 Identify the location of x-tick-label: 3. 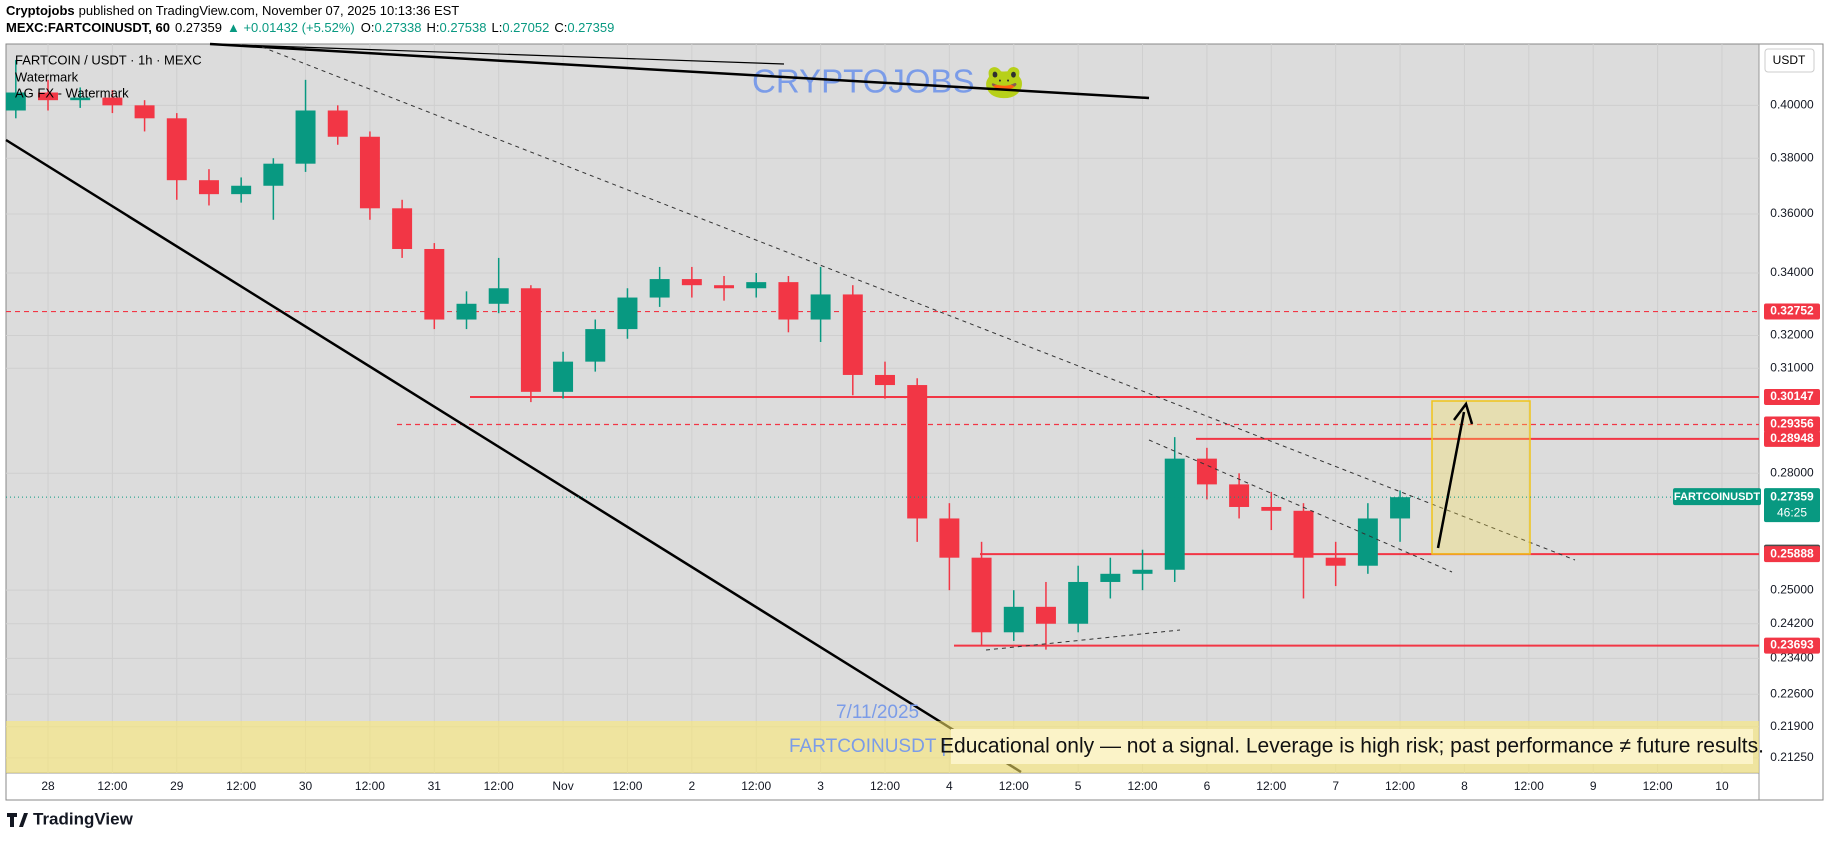
(820, 786).